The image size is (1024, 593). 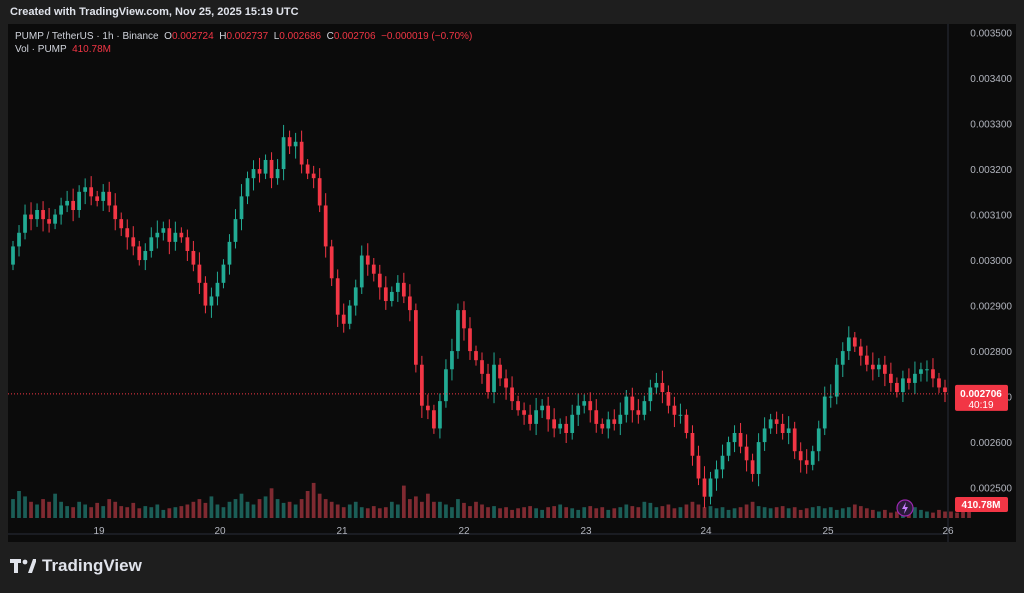 What do you see at coordinates (220, 531) in the screenshot?
I see `x-tick-label: 20` at bounding box center [220, 531].